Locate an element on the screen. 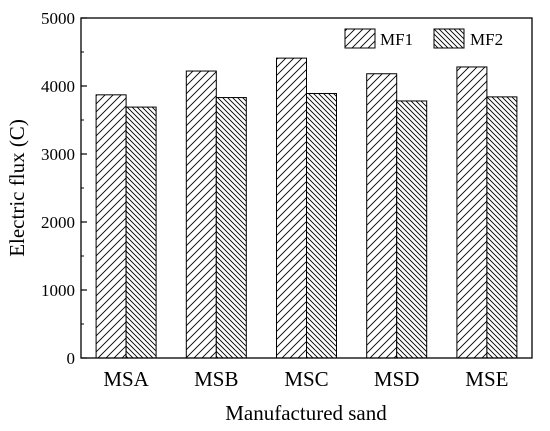 Image resolution: width=550 pixels, height=431 pixels. legend: MF1 MF2 is located at coordinates (423, 38).